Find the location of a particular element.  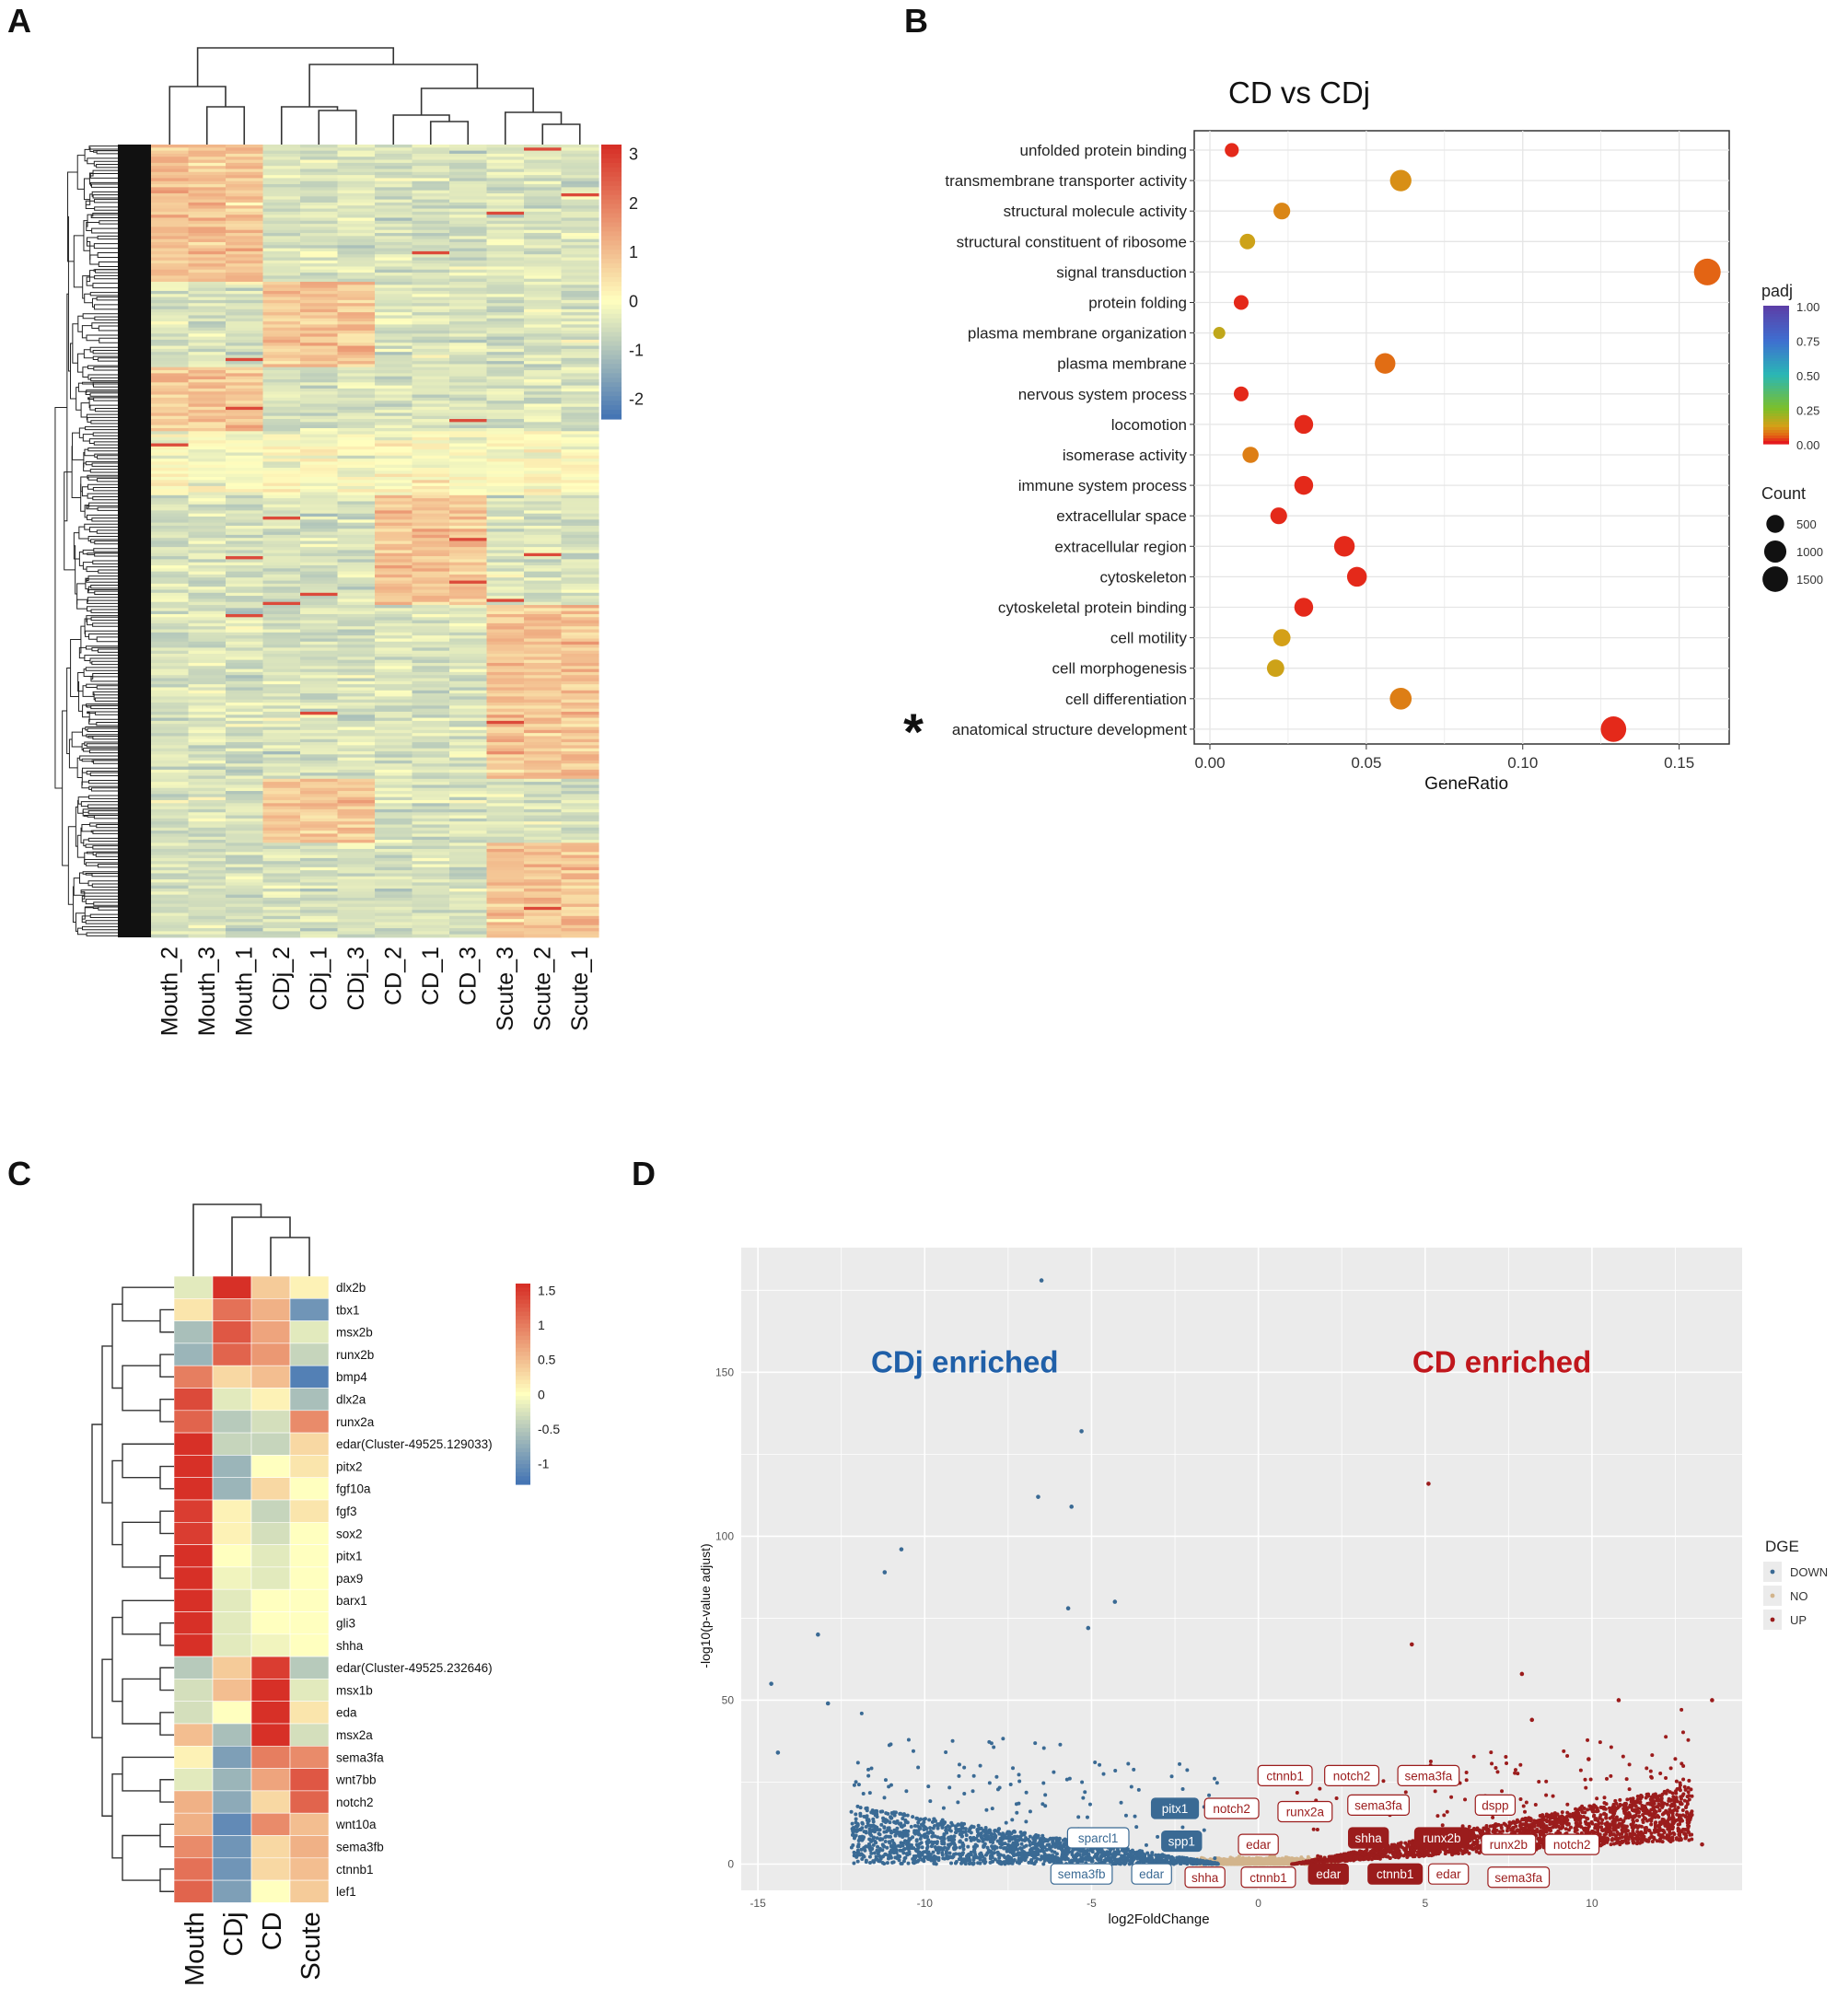

y-tick-label: cytoskeletal protein binding is located at coordinates (1092, 608).